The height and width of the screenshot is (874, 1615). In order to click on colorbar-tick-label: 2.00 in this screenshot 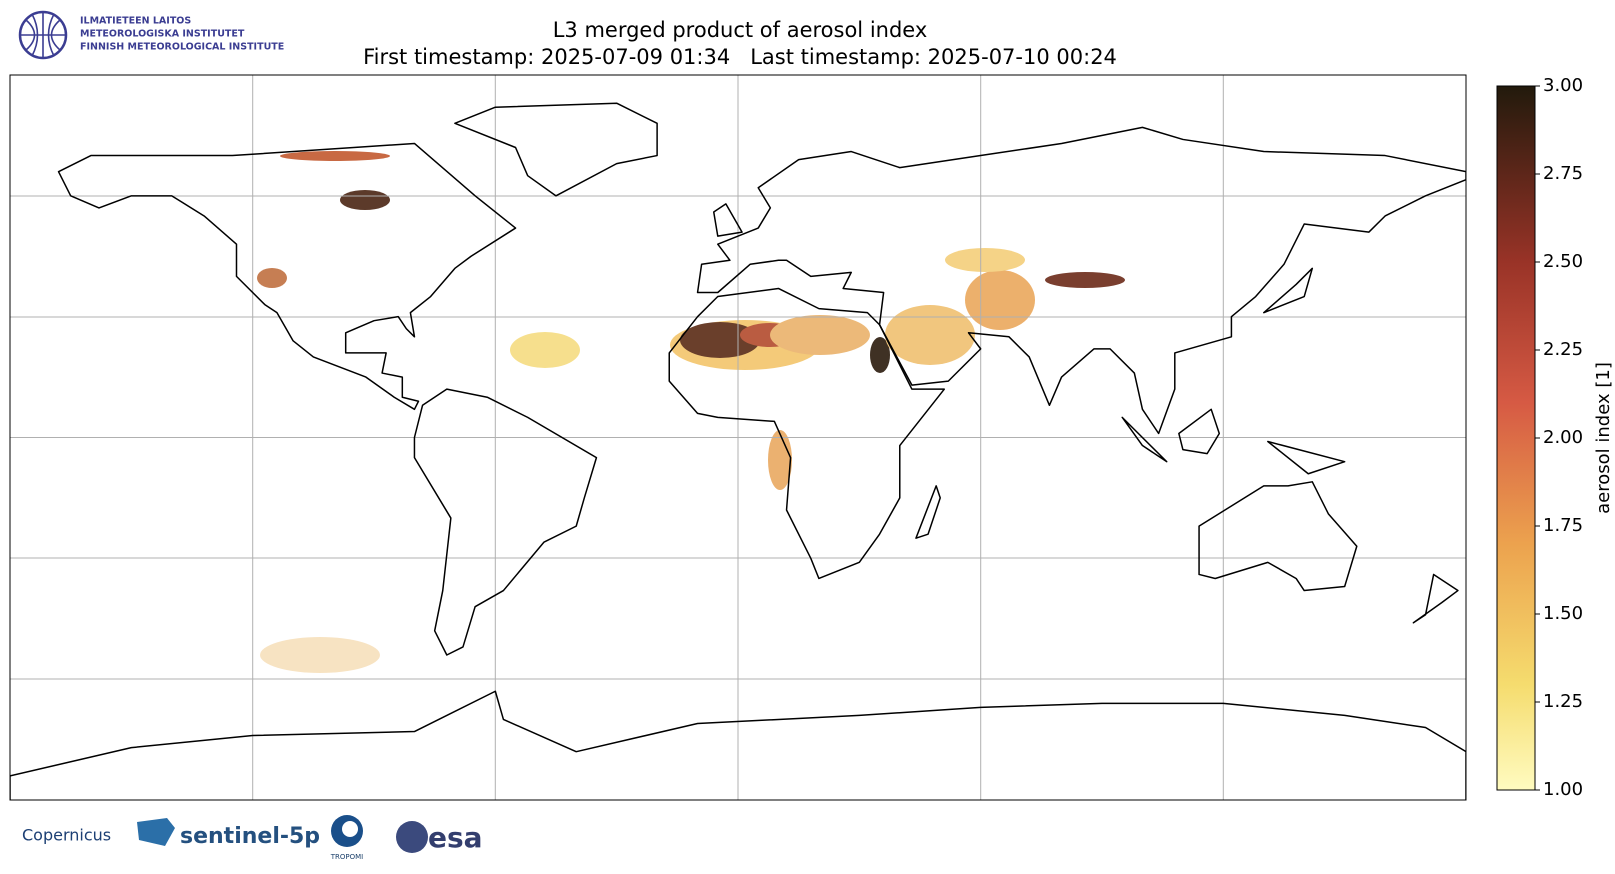, I will do `click(1563, 437)`.